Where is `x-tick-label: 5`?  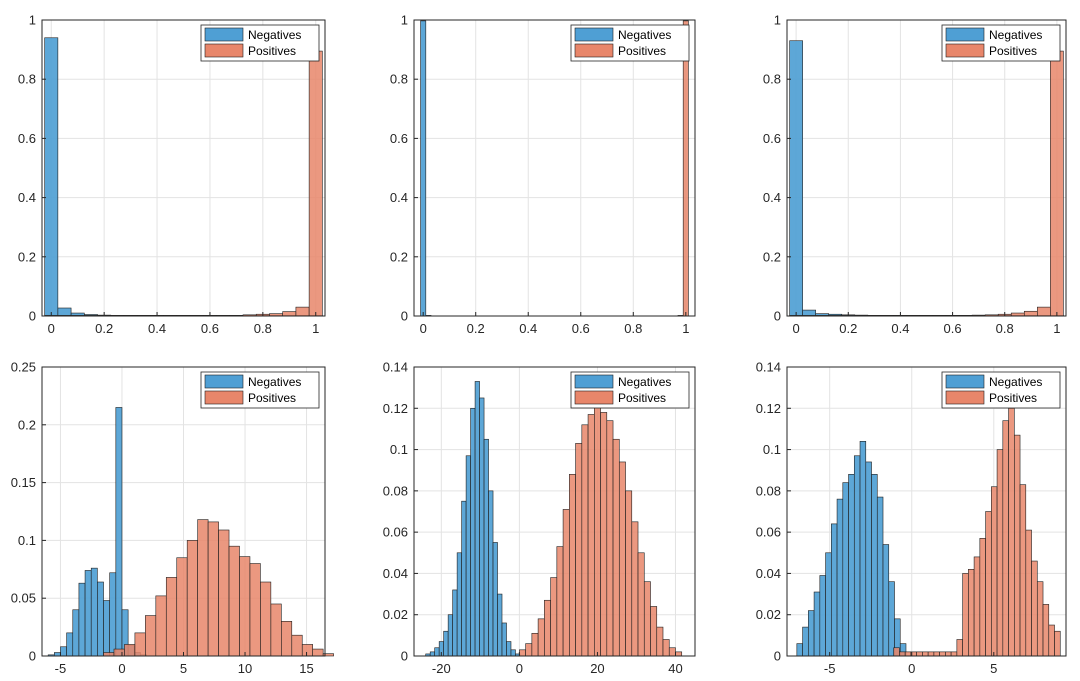
x-tick-label: 5 is located at coordinates (993, 668).